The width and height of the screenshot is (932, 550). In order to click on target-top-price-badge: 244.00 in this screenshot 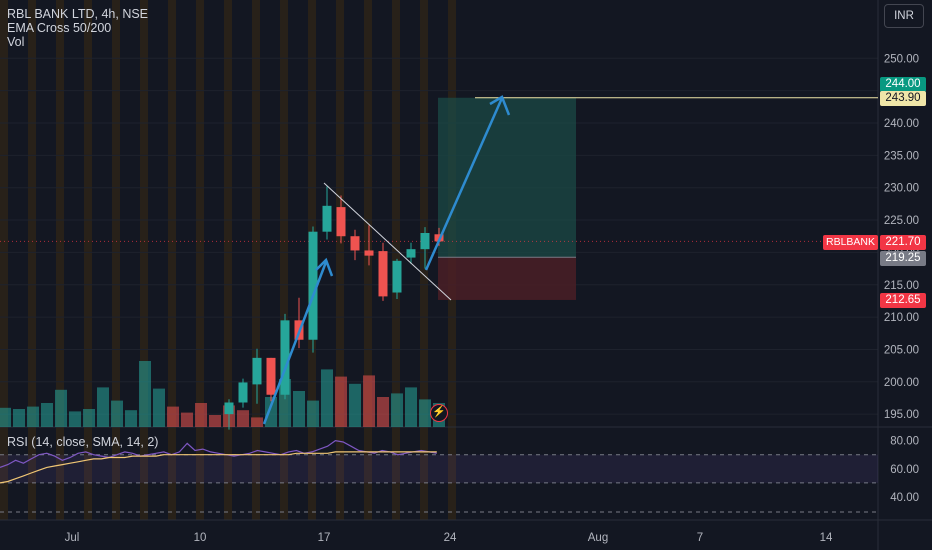, I will do `click(903, 84)`.